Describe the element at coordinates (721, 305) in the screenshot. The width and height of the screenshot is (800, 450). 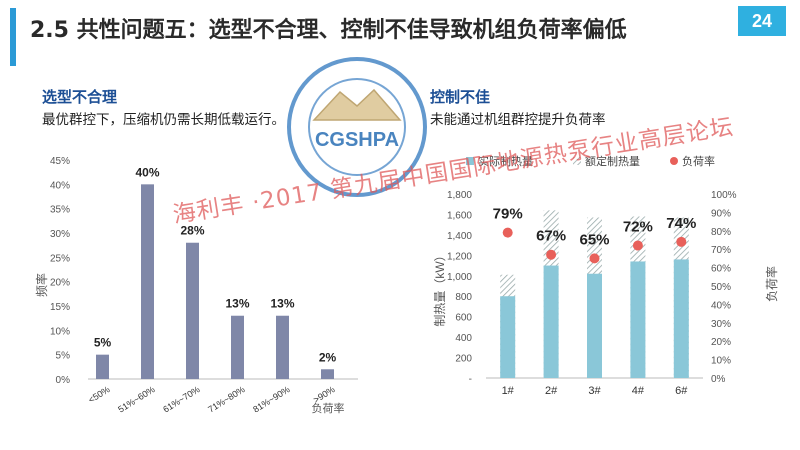
I see `y2-tick-label: 40%` at that location.